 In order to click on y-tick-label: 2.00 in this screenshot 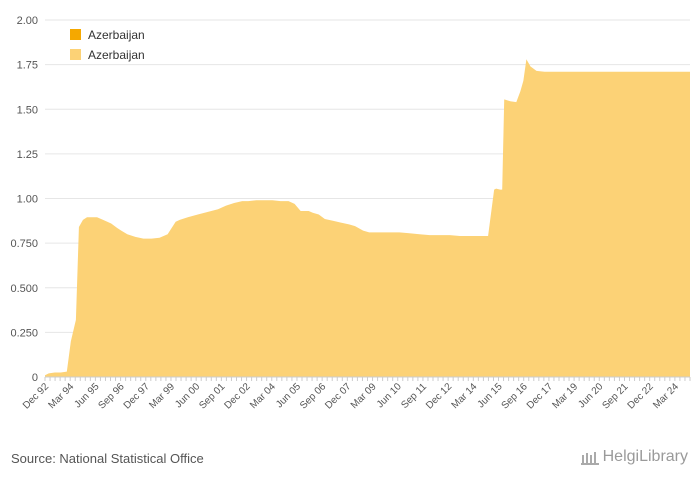, I will do `click(27, 21)`.